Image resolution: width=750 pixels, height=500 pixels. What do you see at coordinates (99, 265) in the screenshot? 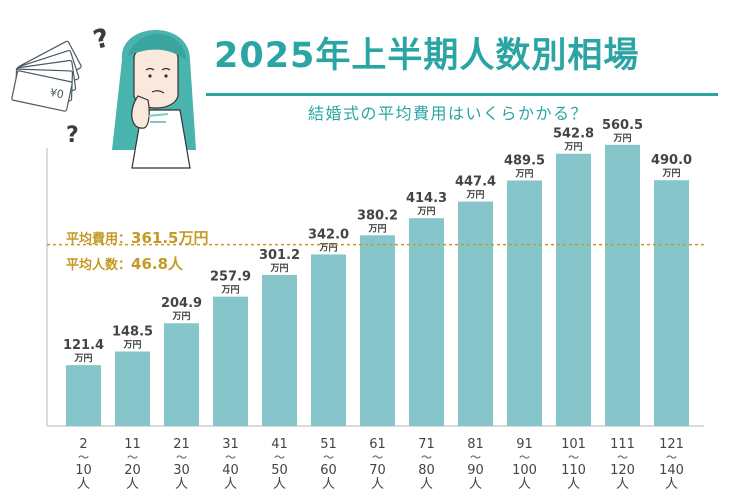
I see `average-guests-label: 平均人数：` at bounding box center [99, 265].